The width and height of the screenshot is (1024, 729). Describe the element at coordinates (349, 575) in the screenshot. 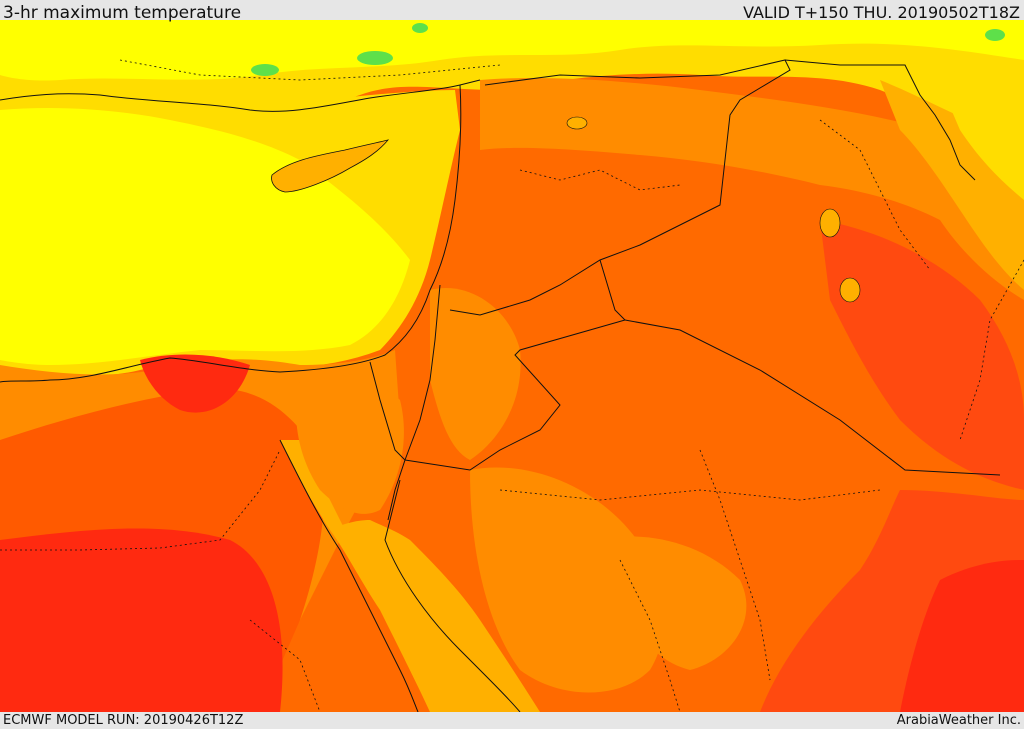

I see `red-sea-west-coast` at that location.